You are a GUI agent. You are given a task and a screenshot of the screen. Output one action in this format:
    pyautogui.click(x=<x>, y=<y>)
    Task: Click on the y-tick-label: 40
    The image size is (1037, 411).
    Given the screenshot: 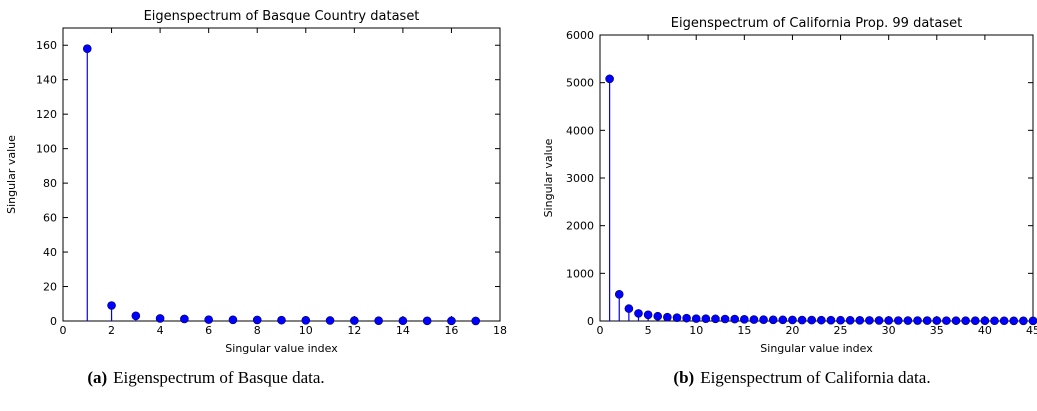 What is the action you would take?
    pyautogui.click(x=50, y=252)
    